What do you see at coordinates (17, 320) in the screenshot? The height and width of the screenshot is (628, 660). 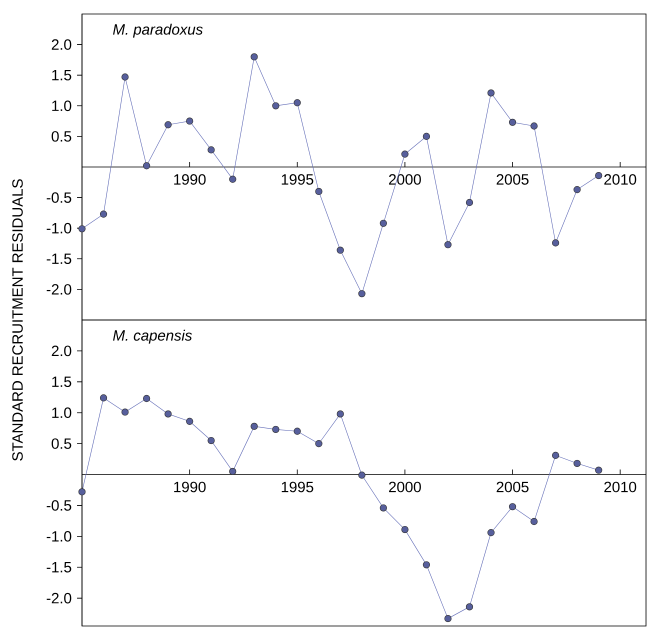 I see `y-axis-title: STANDARD RECRUITMENT RESIDUALS` at bounding box center [17, 320].